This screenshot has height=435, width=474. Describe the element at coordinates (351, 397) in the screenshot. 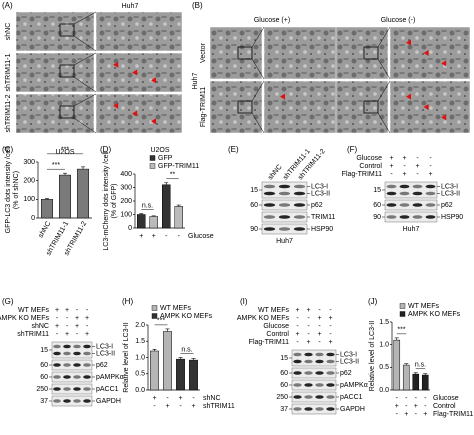

I see `band-label: pACC1` at that location.